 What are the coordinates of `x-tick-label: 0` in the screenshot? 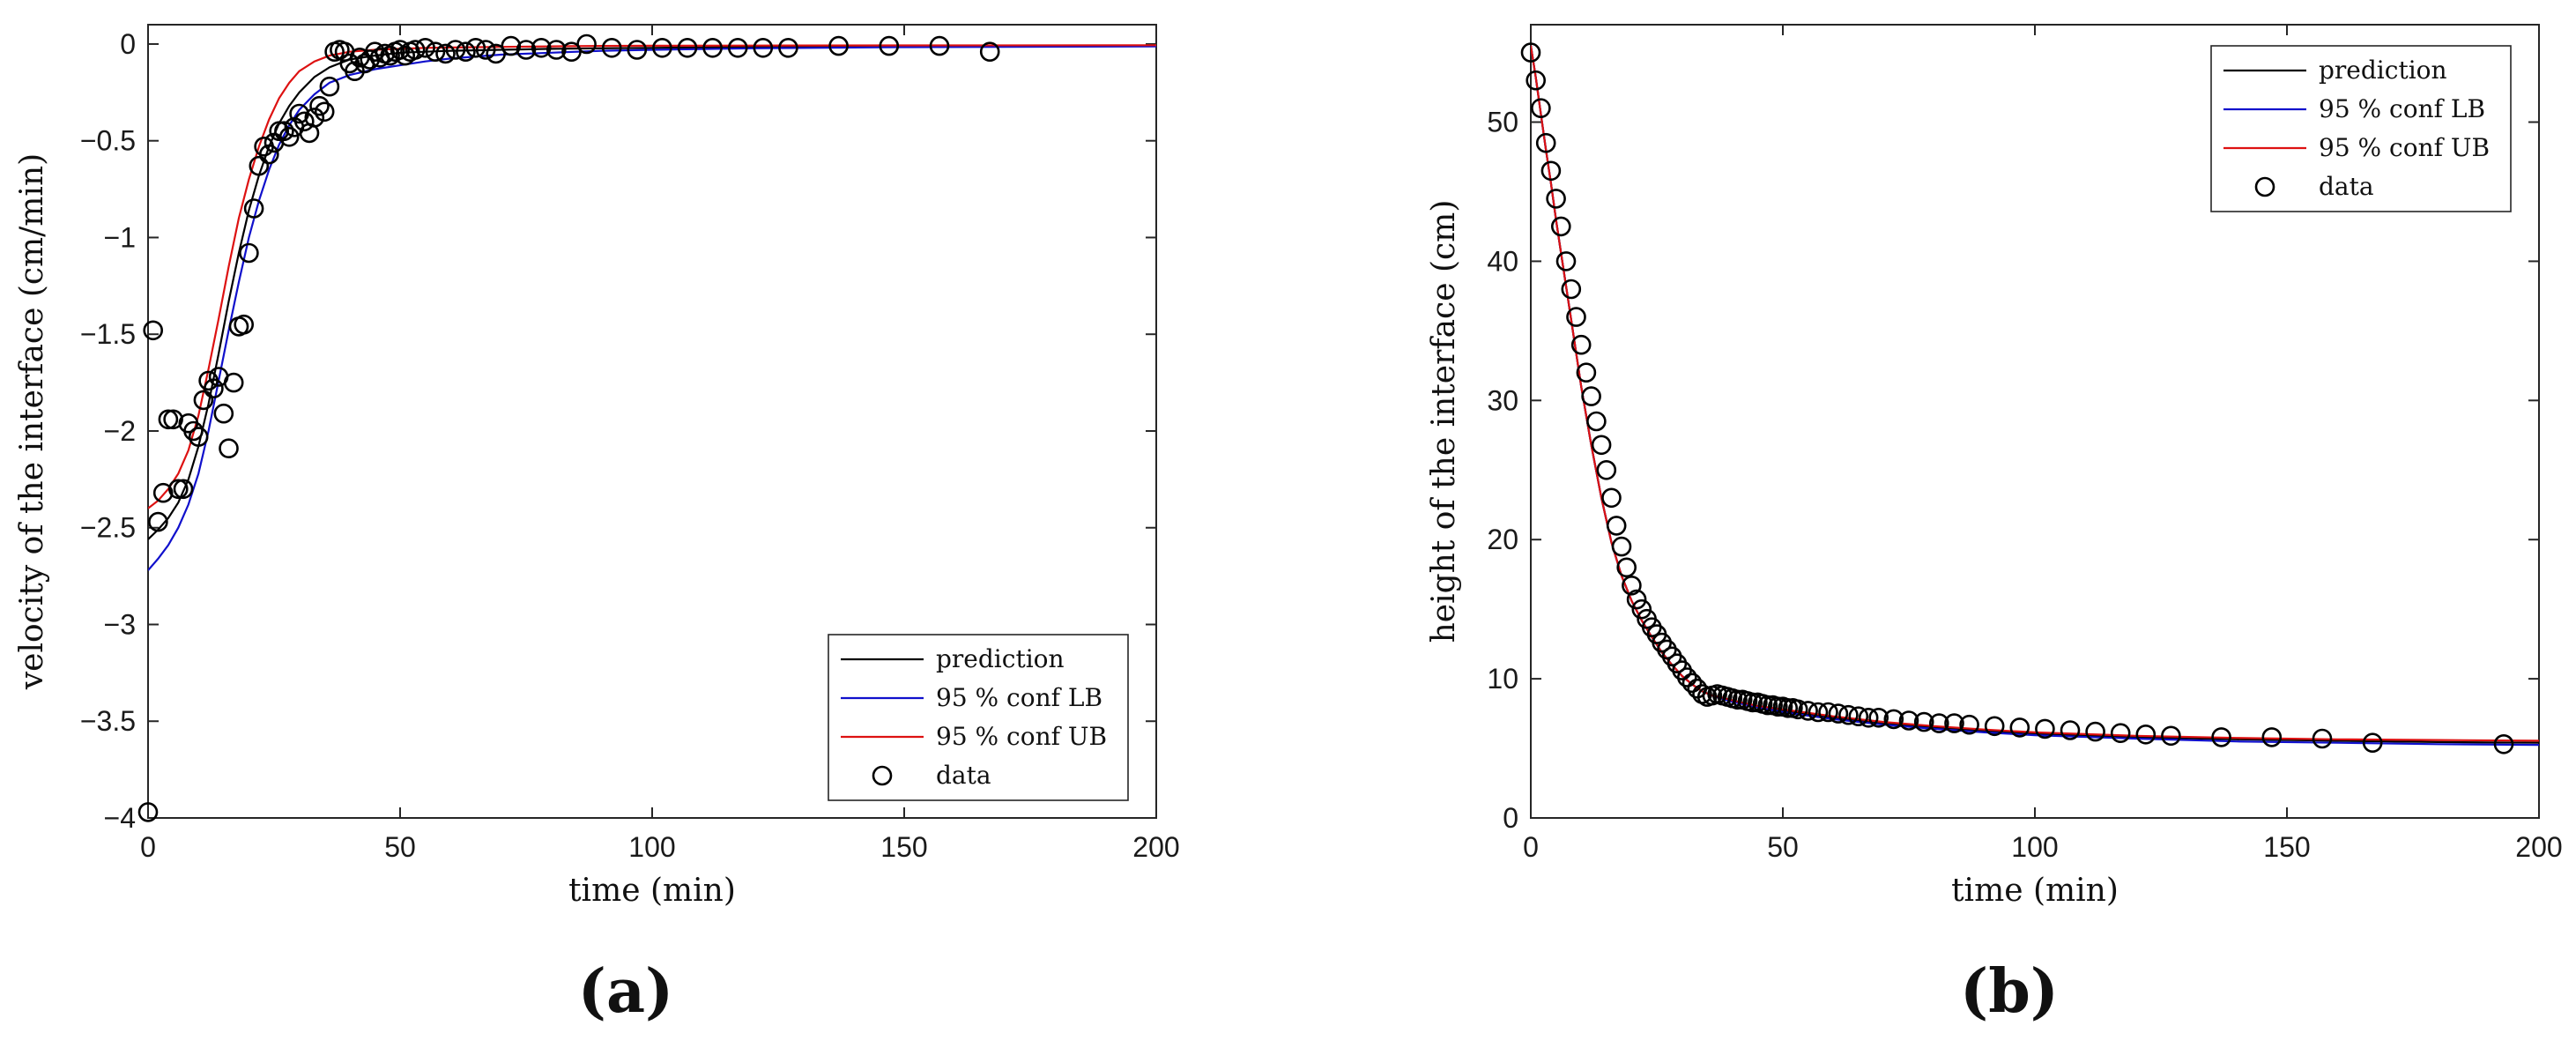 It's located at (148, 847).